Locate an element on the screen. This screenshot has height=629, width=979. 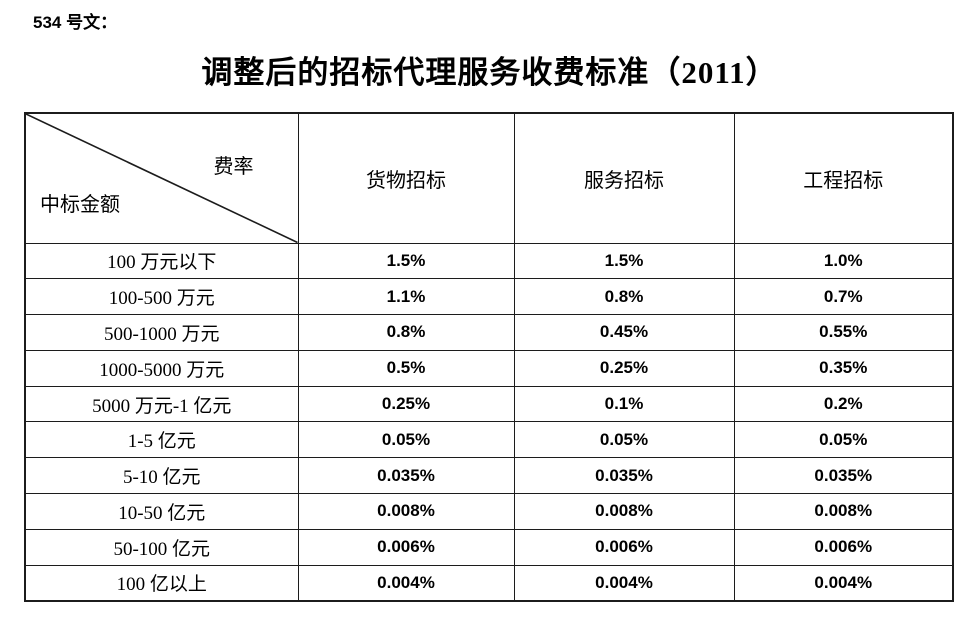
col-header-goods: 货物招标 is located at coordinates (406, 178).